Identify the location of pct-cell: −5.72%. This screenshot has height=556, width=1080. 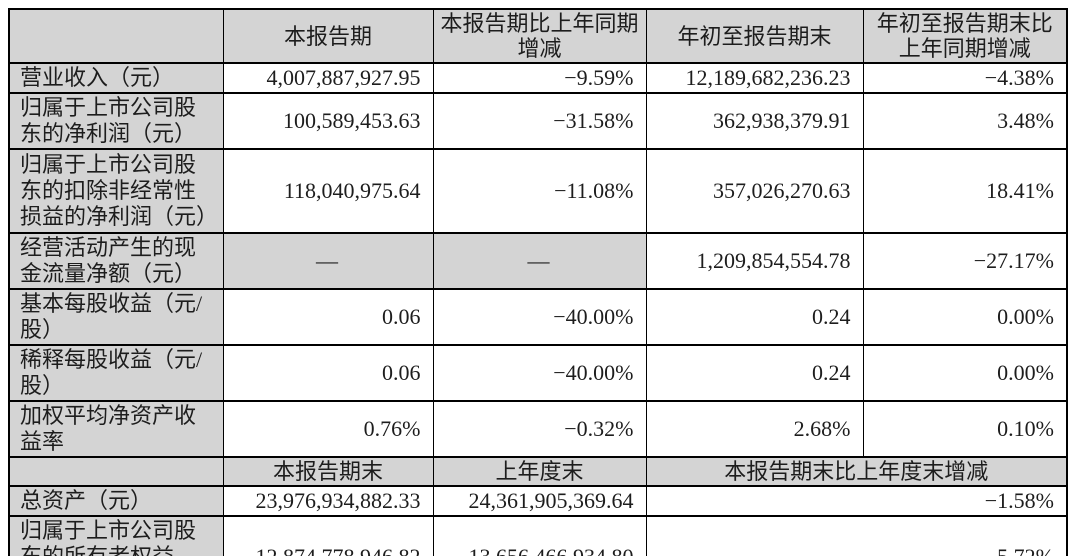
(856, 535).